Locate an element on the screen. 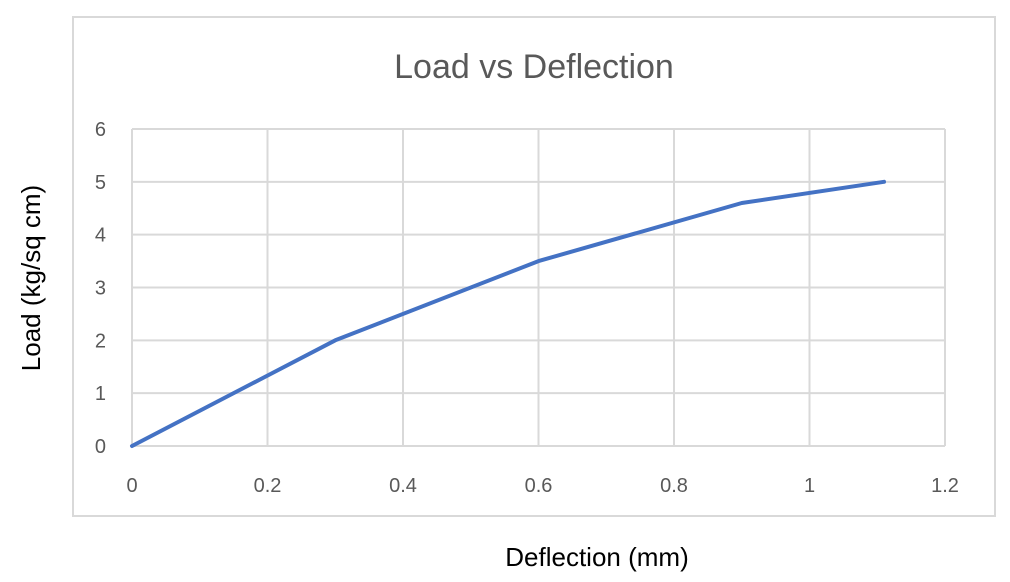 Image resolution: width=1010 pixels, height=582 pixels. y-tick-label: 4 is located at coordinates (100, 236).